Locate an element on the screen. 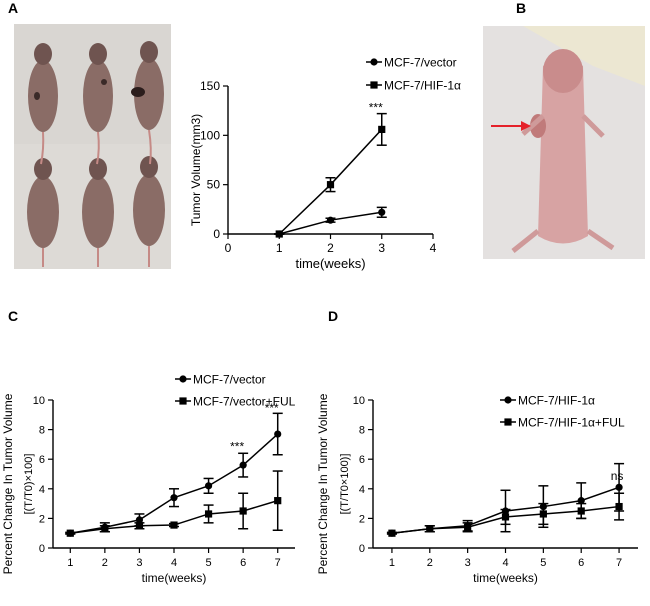 The width and height of the screenshot is (650, 606). legend-label: MCF-7/HIF-1α+FUL is located at coordinates (571, 423).